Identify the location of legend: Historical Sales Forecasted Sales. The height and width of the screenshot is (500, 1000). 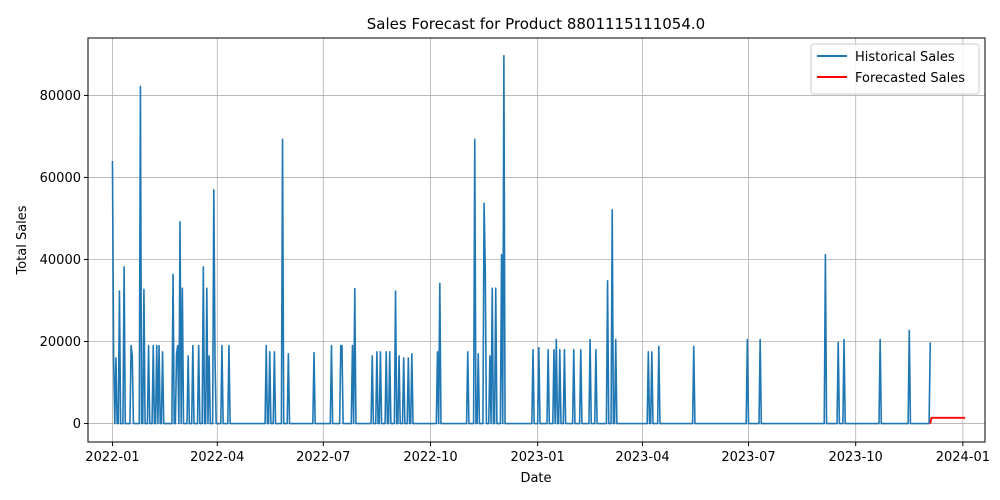
(895, 69).